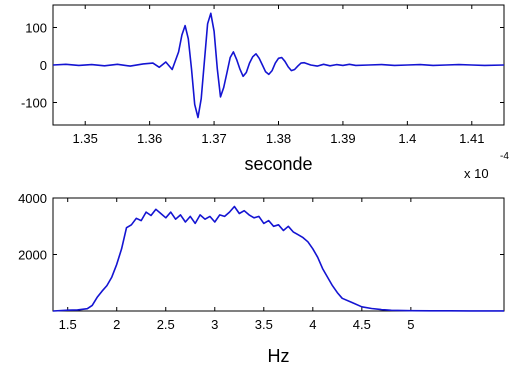 The width and height of the screenshot is (516, 372). What do you see at coordinates (342, 138) in the screenshot?
I see `x-tick-label: 1.39` at bounding box center [342, 138].